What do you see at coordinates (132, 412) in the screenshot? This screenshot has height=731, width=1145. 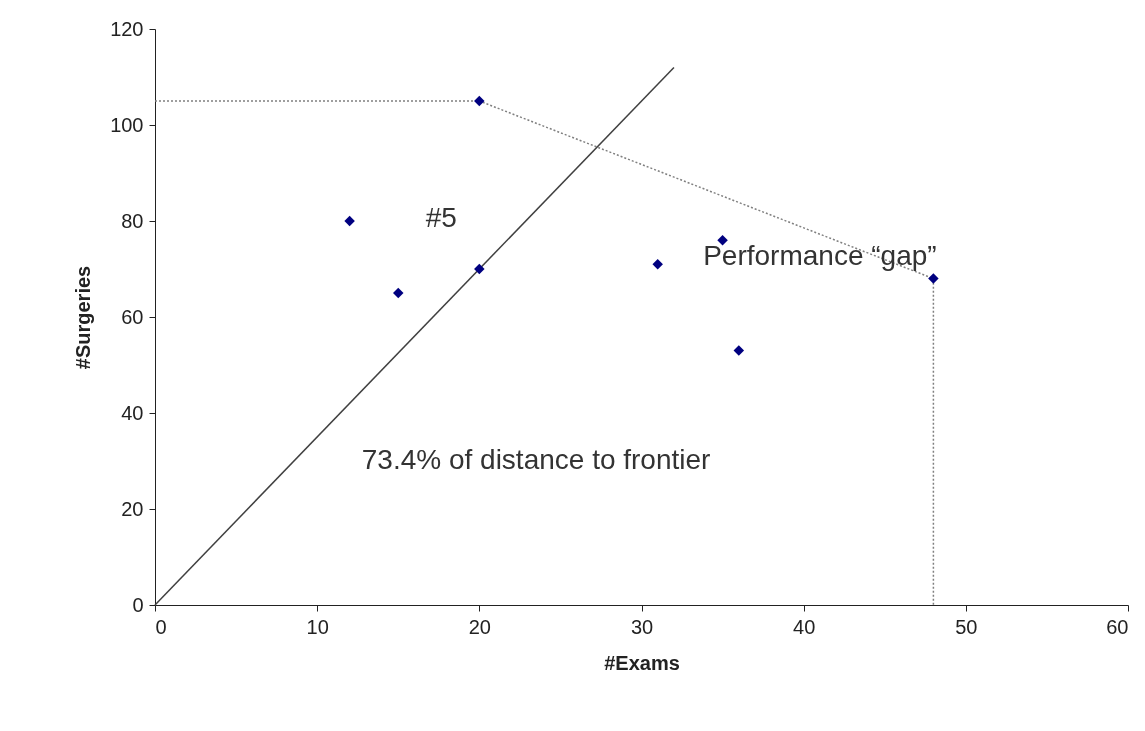 I see `y-tick-label: 40` at bounding box center [132, 412].